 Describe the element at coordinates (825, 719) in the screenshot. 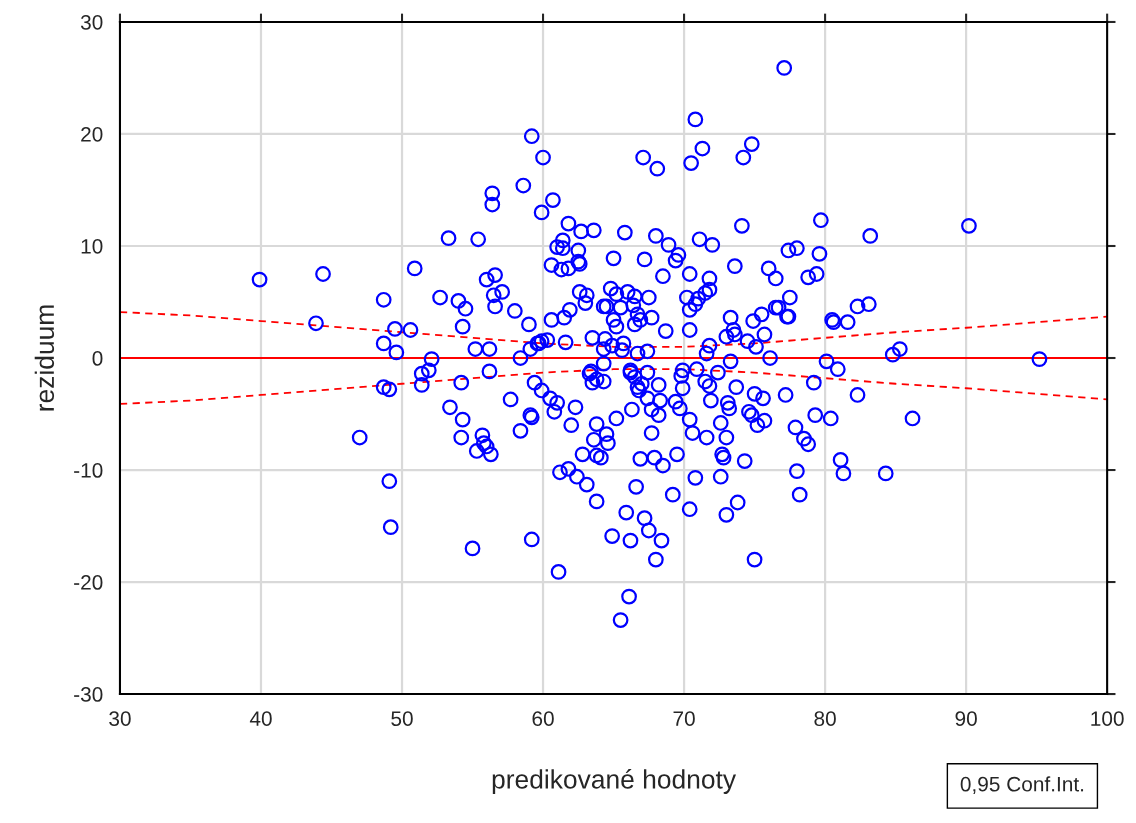

I see `x-tick-label: 80` at that location.